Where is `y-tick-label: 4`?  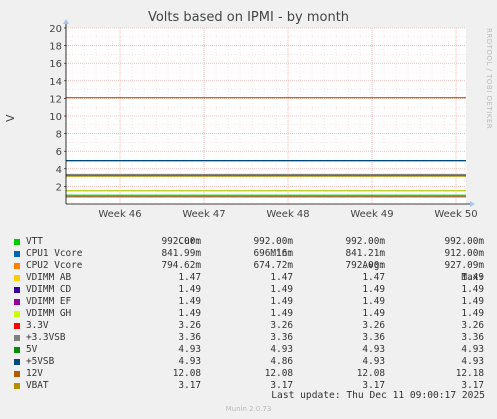 y-tick-label: 4 is located at coordinates (59, 170).